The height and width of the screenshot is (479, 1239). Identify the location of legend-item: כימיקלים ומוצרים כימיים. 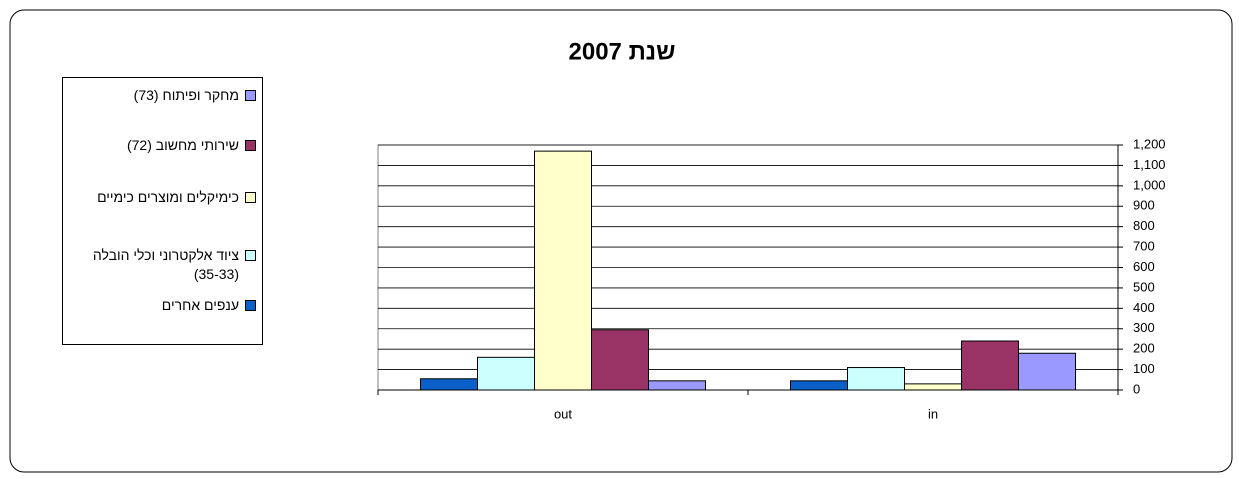
(161, 197).